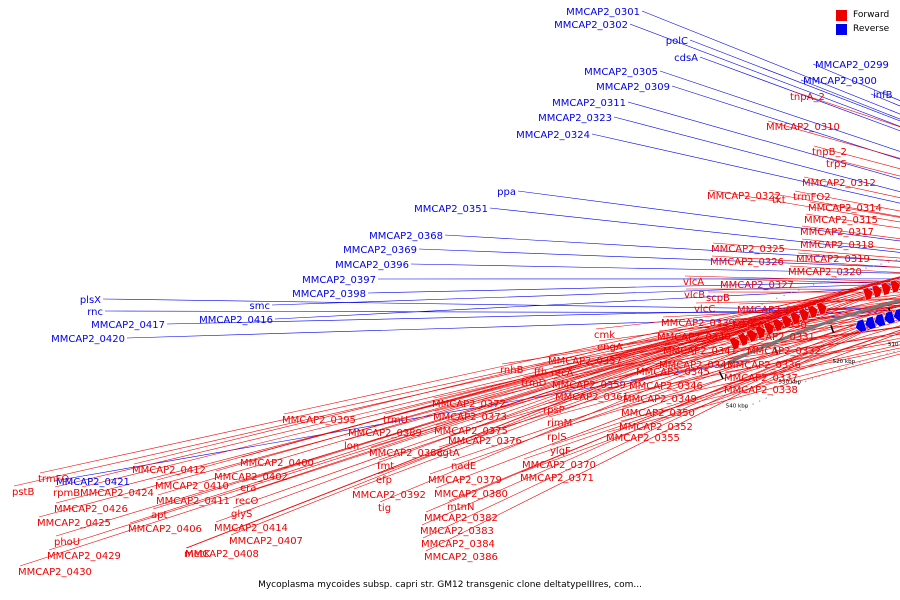 The width and height of the screenshot is (900, 600). Describe the element at coordinates (557, 478) in the screenshot. I see `gene-label: MMCAP2_0371` at that location.